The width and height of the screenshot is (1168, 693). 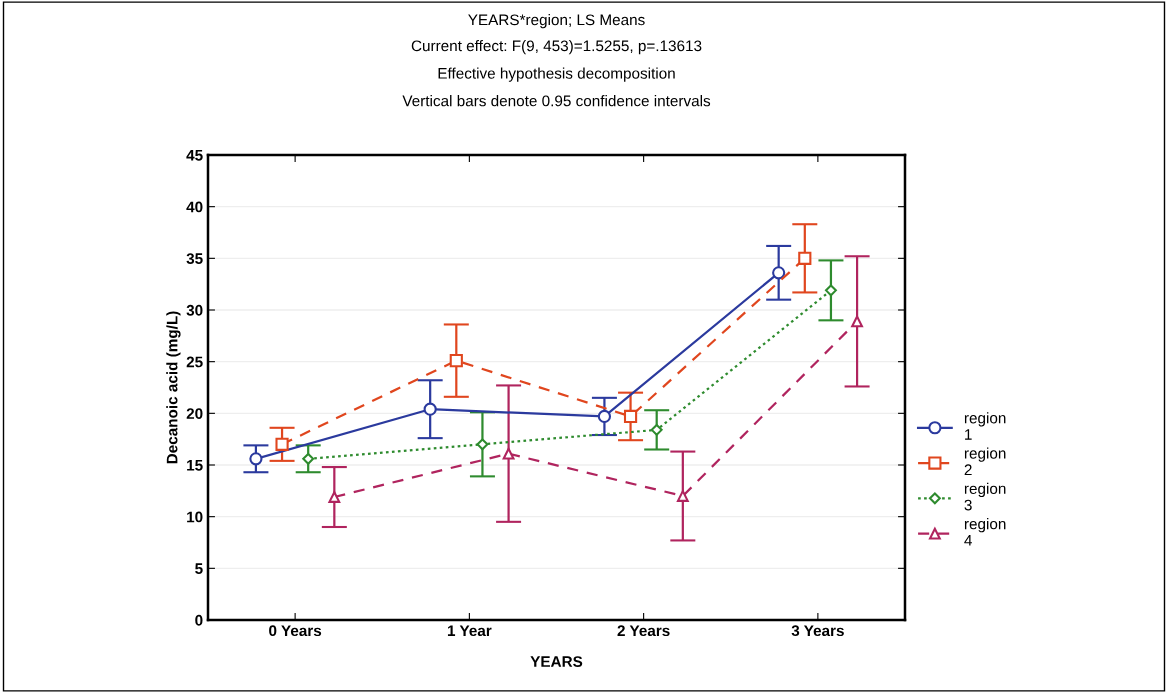 I want to click on y-tick-label: 0, so click(x=199, y=620).